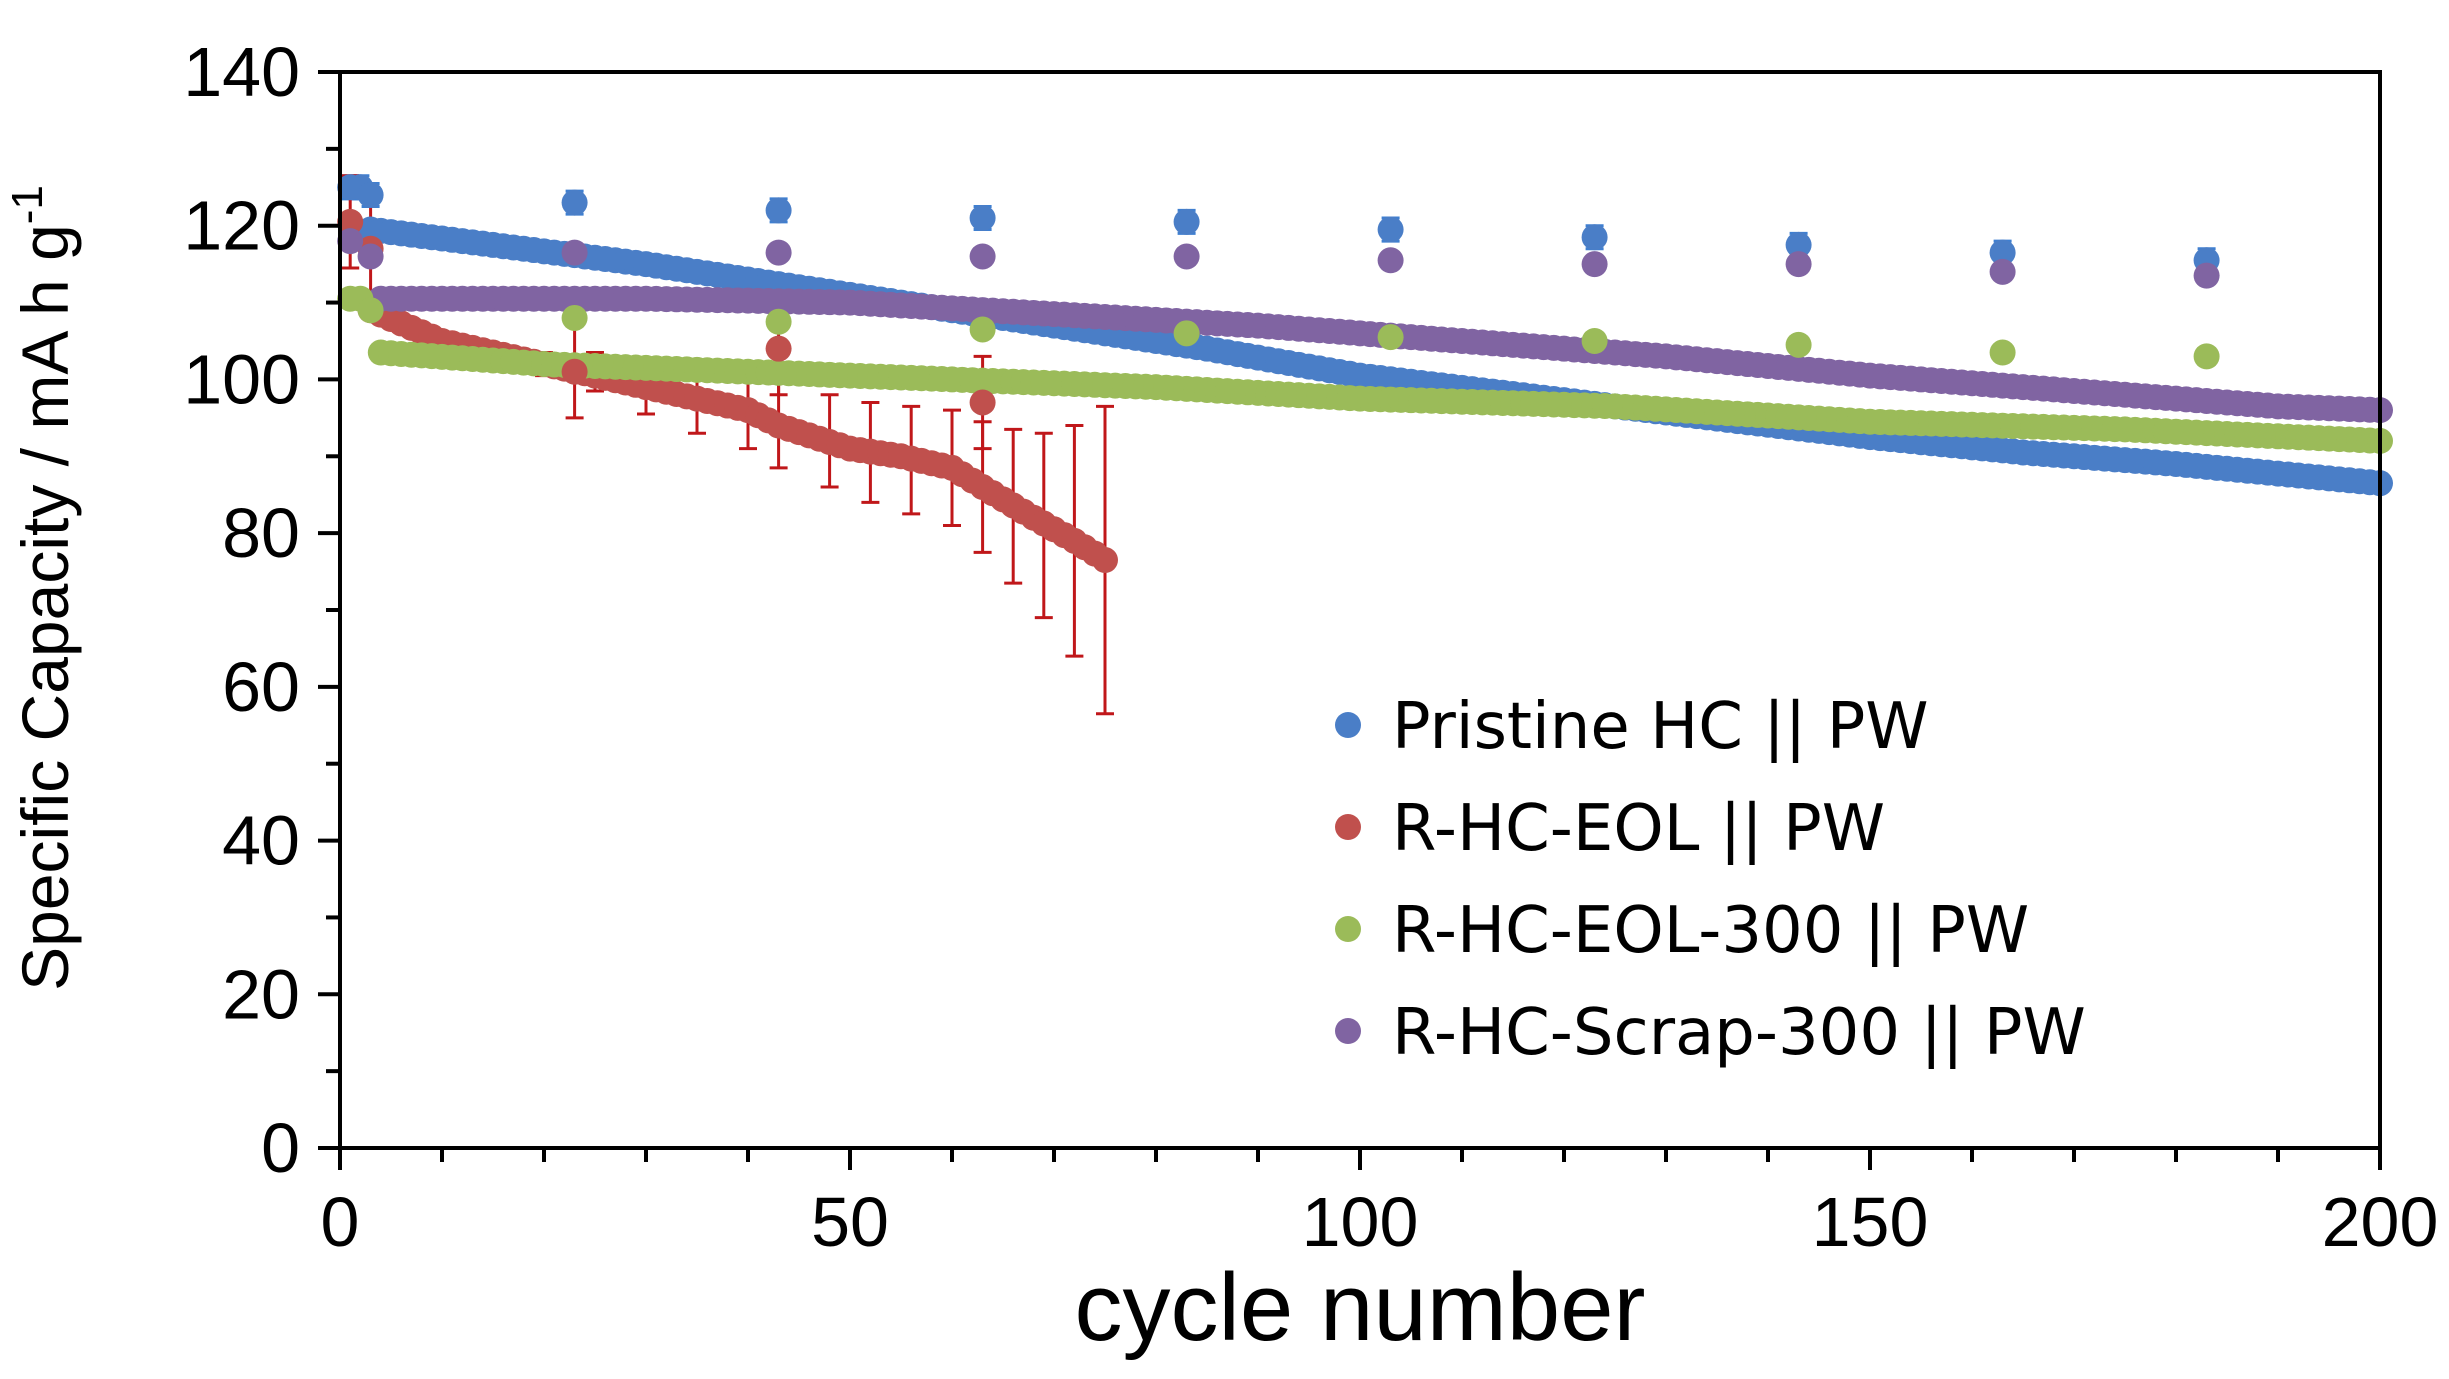  I want to click on y-tick-label: 140, so click(241, 72).